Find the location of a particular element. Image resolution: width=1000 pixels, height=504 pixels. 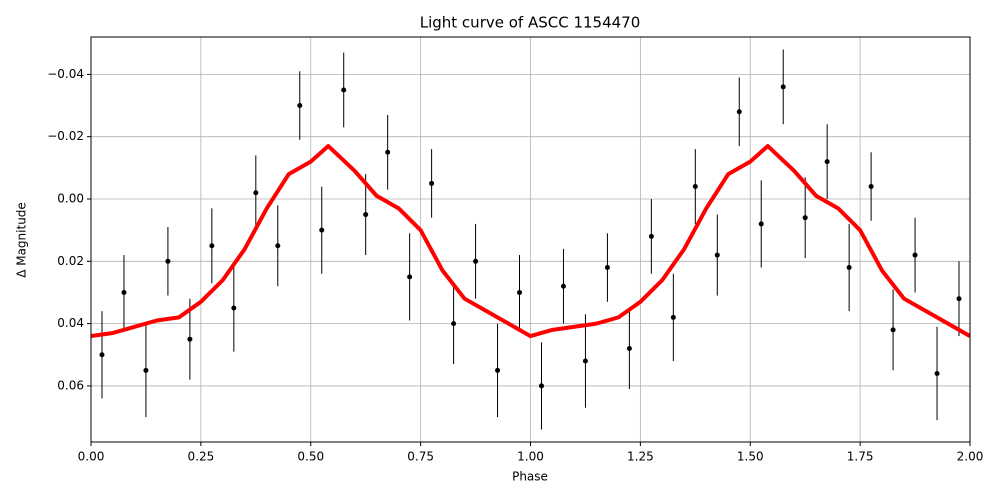

chart-title: Light curve of ASCC 1154470 is located at coordinates (530, 23).